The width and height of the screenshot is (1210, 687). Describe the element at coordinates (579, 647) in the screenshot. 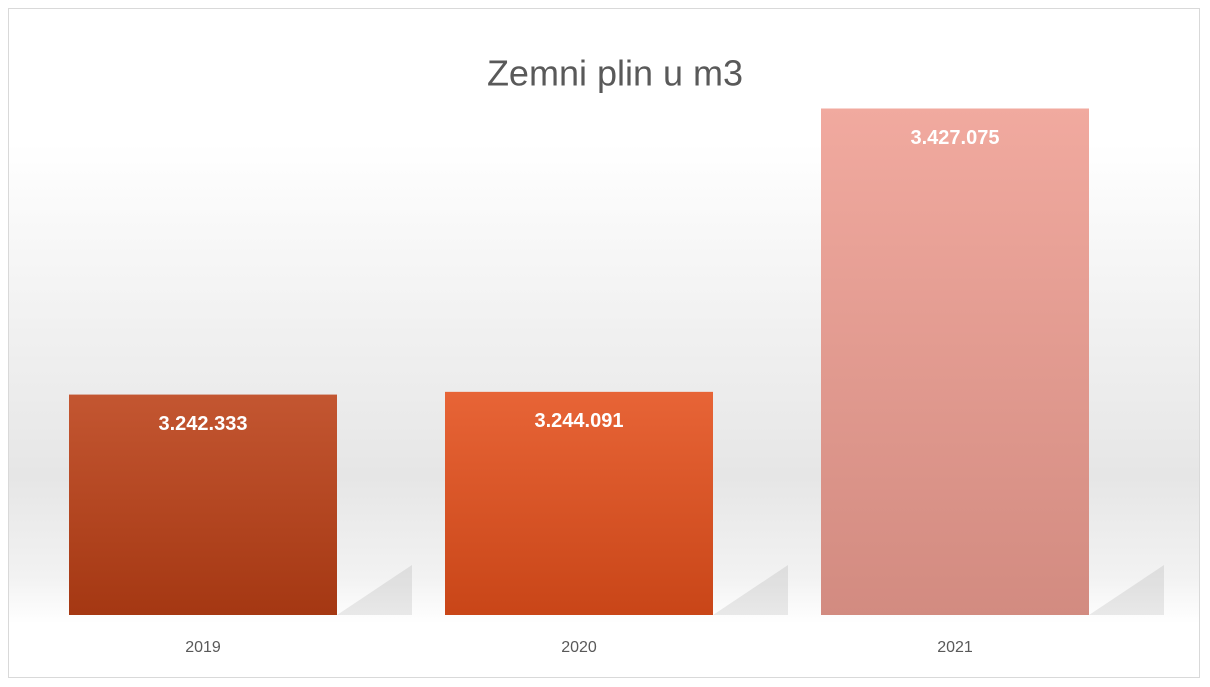

I see `x-tick-label: 2020` at that location.